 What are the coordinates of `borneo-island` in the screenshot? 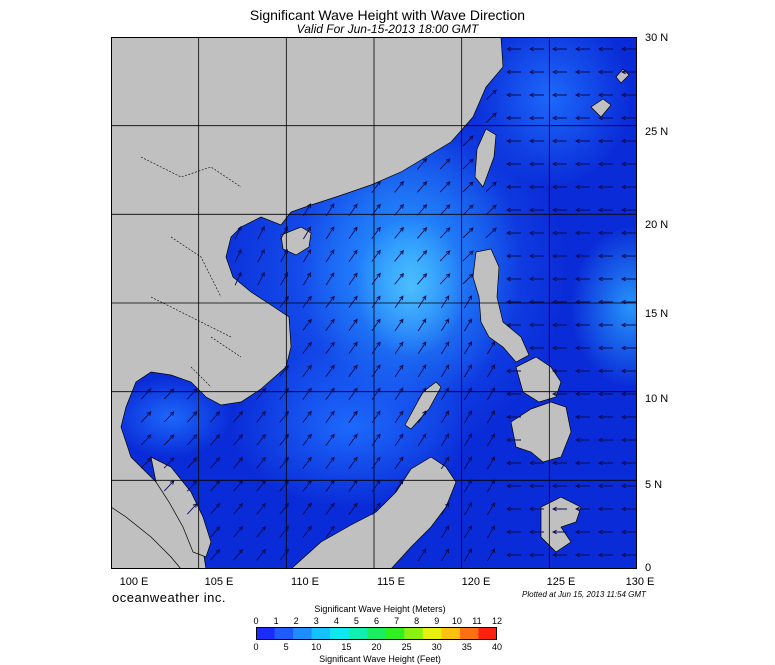 It's located at (373, 512).